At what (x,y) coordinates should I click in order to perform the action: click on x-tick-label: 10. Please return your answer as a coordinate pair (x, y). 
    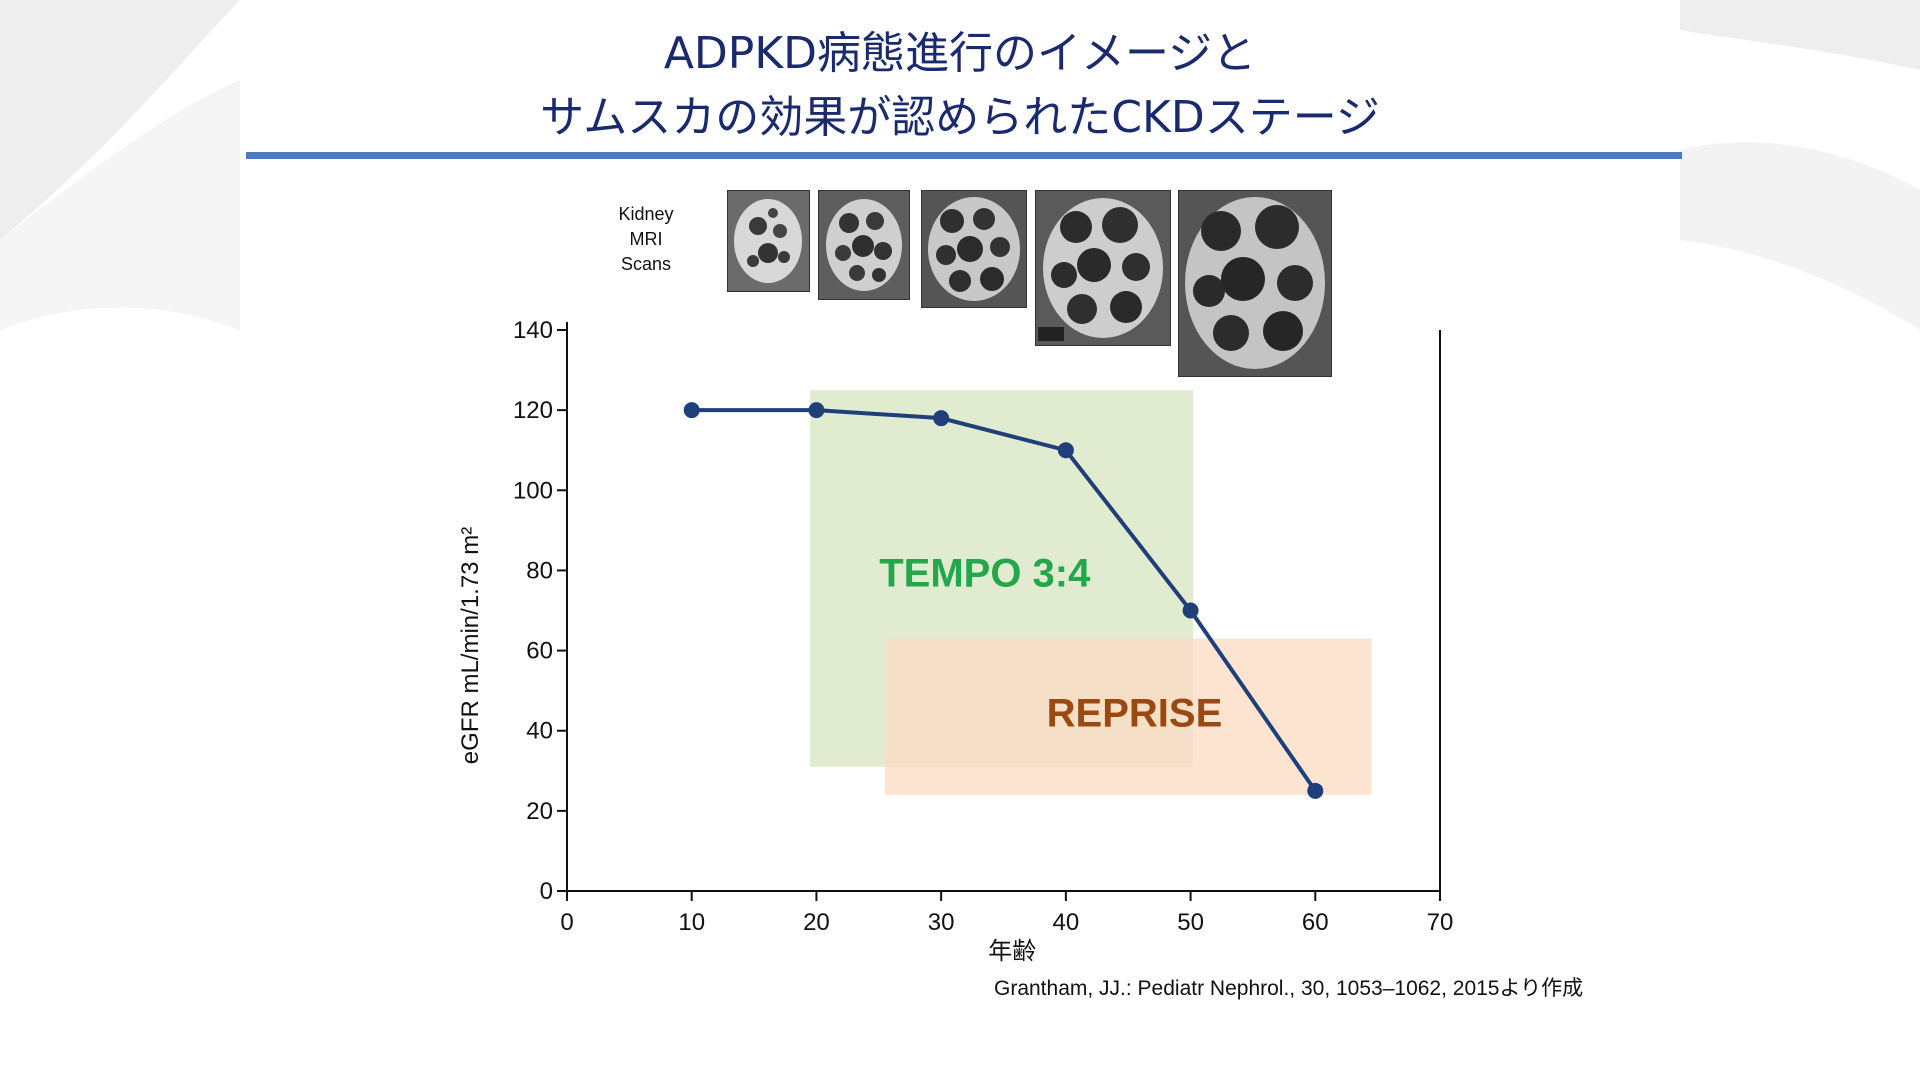
    Looking at the image, I should click on (691, 922).